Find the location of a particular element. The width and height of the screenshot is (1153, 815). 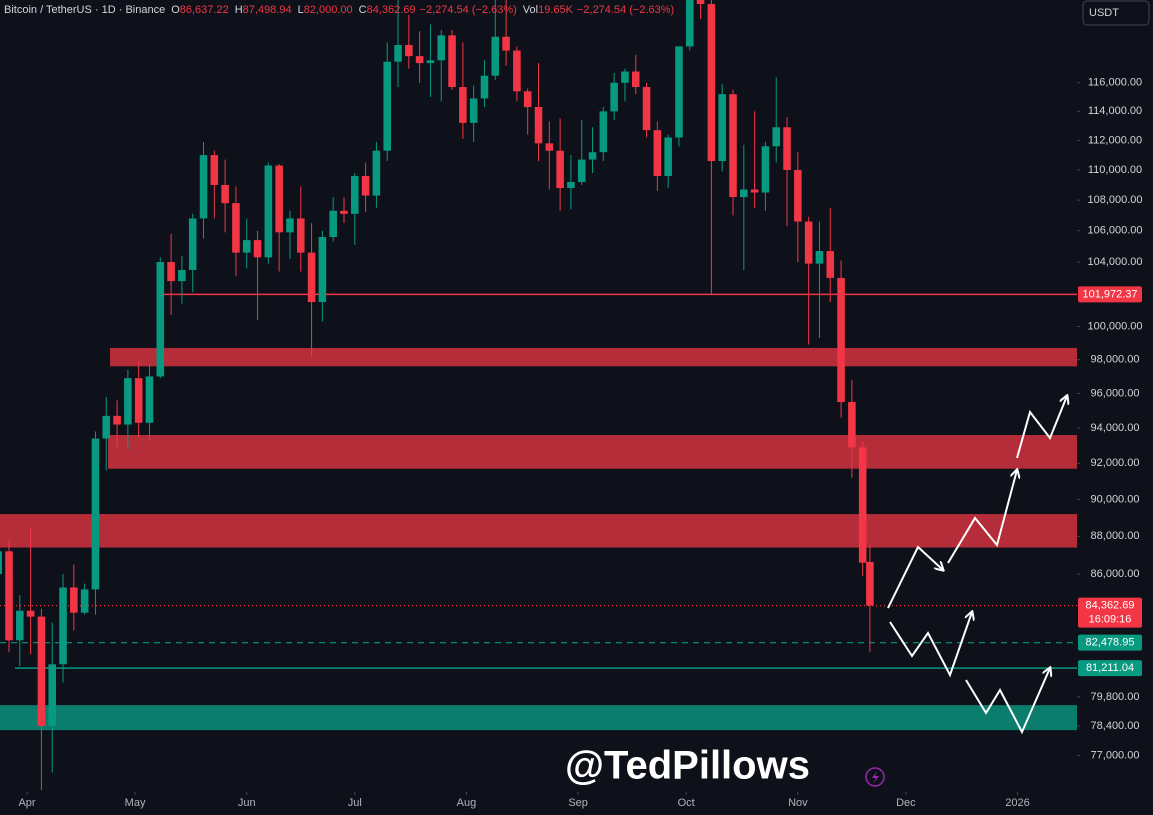

projection-arrows is located at coordinates (977, 565).